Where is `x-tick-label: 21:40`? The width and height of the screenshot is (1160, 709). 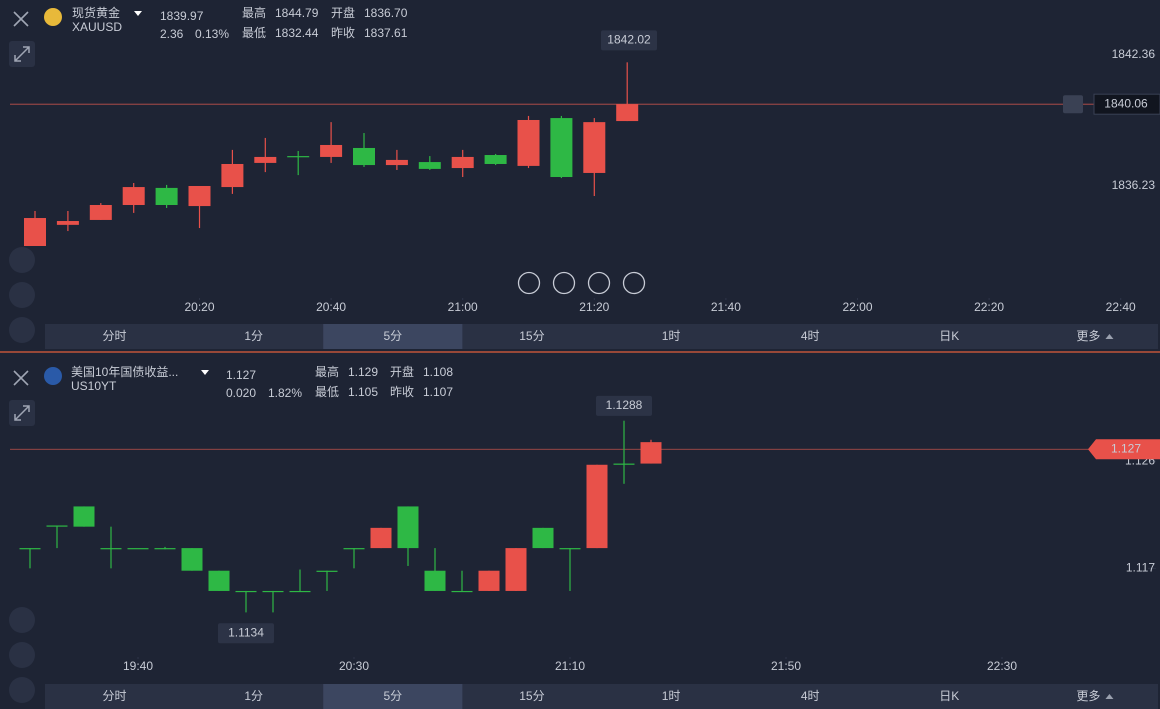 x-tick-label: 21:40 is located at coordinates (726, 307).